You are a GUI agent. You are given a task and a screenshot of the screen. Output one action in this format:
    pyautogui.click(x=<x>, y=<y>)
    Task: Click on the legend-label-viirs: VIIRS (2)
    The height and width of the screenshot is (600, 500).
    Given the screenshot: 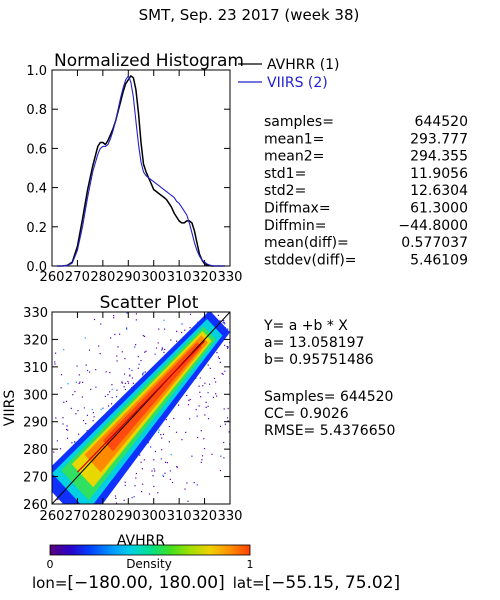 What is the action you would take?
    pyautogui.click(x=297, y=83)
    